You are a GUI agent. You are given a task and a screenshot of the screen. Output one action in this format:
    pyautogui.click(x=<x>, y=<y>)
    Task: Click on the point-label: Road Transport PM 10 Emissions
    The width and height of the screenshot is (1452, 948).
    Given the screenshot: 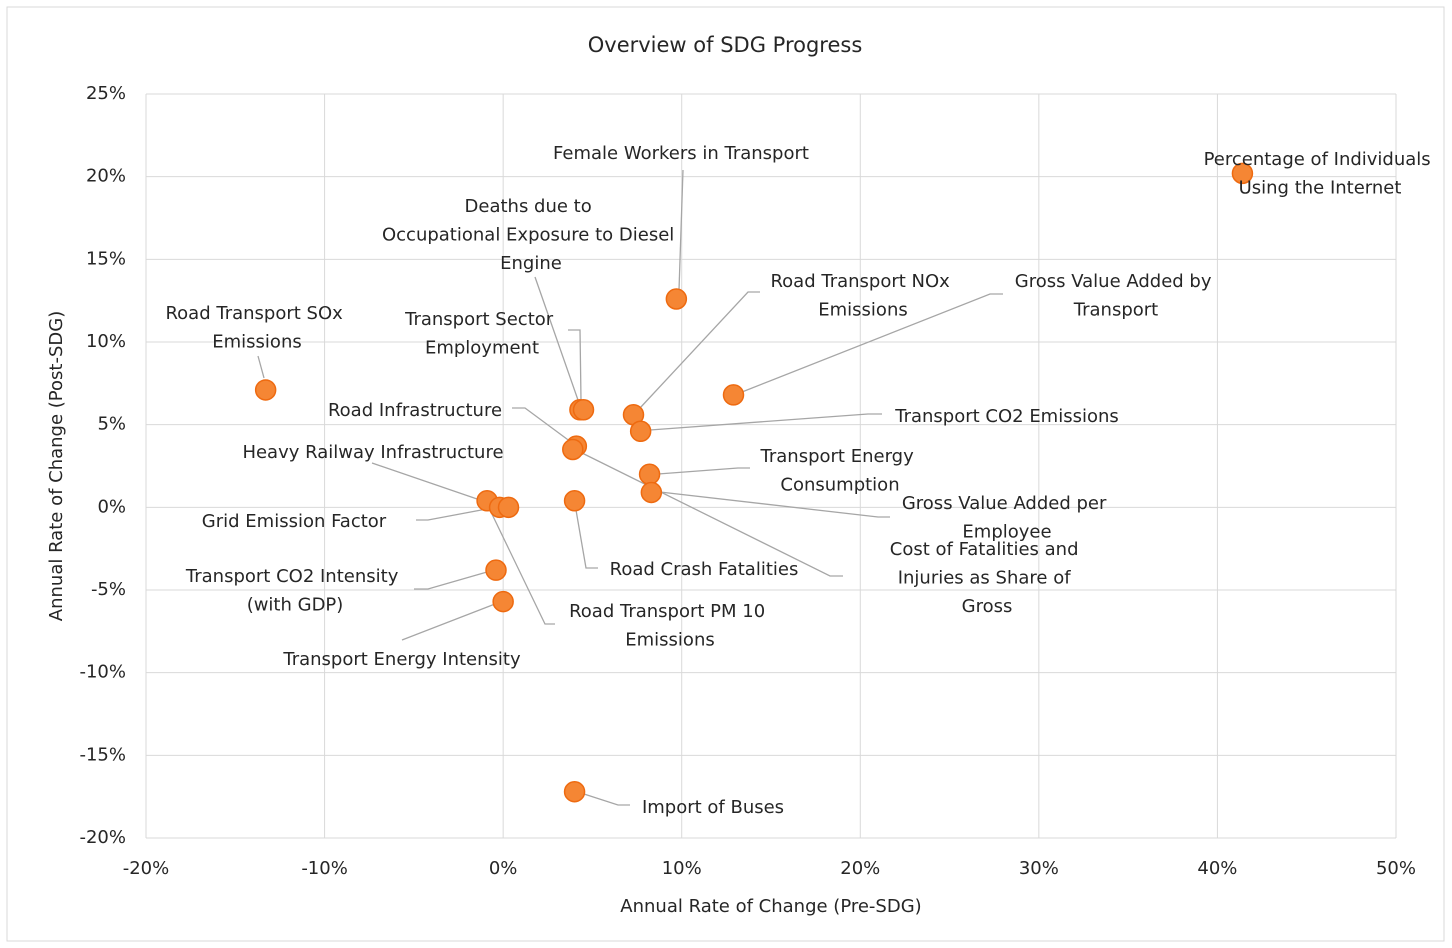 What is the action you would take?
    pyautogui.click(x=670, y=626)
    